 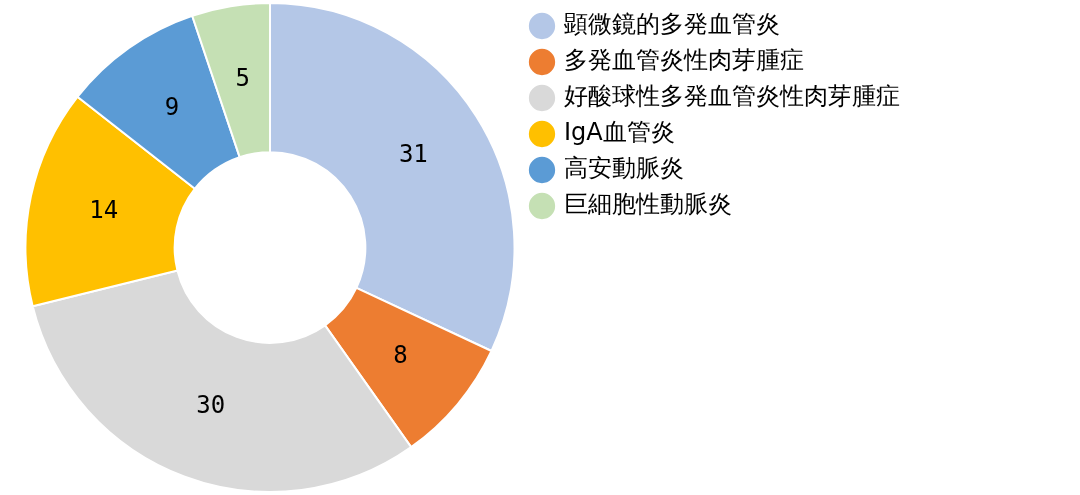 What do you see at coordinates (619, 132) in the screenshot?
I see `legend-label: IgA血管炎` at bounding box center [619, 132].